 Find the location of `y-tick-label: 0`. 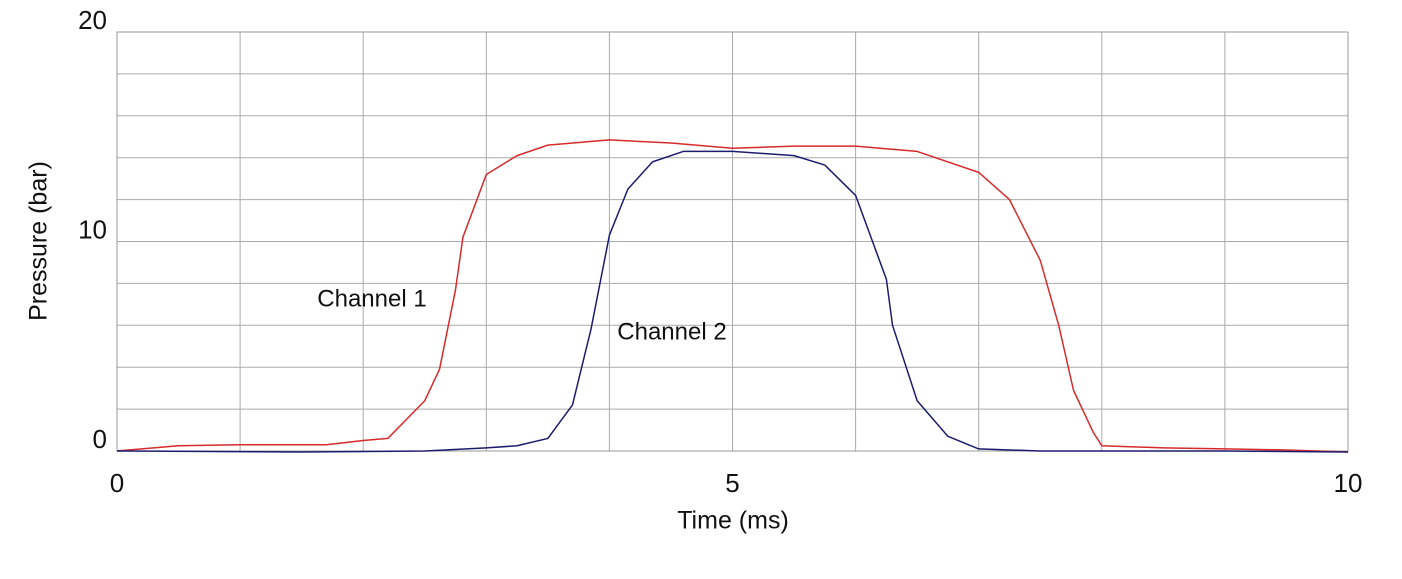

y-tick-label: 0 is located at coordinates (100, 439).